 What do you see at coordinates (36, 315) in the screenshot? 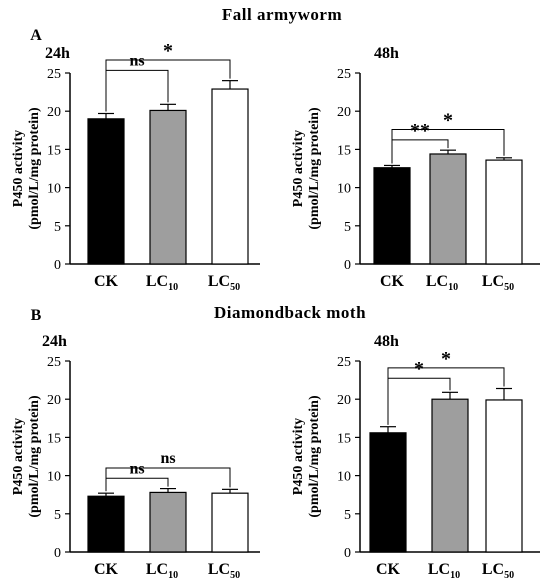
I see `panel-b-letter: B` at bounding box center [36, 315].